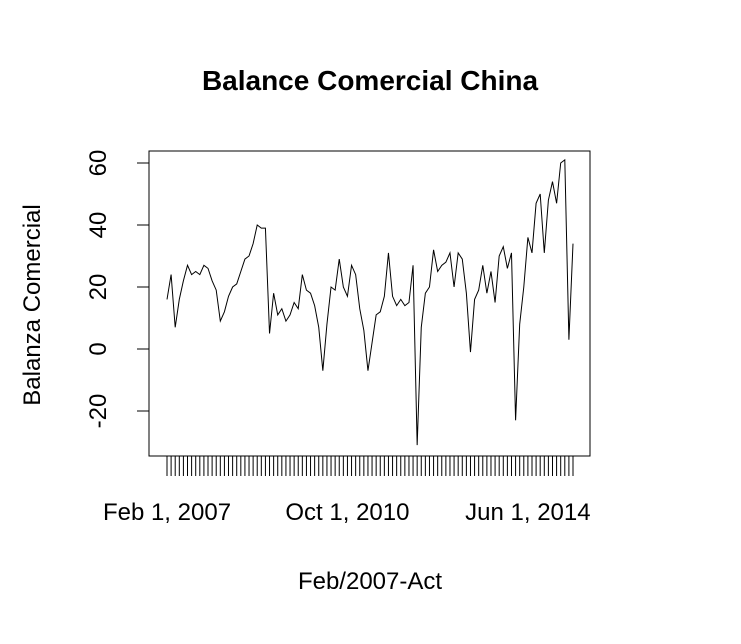 Image resolution: width=741 pixels, height=644 pixels. Describe the element at coordinates (98, 225) in the screenshot. I see `y-tick-label: 40` at that location.